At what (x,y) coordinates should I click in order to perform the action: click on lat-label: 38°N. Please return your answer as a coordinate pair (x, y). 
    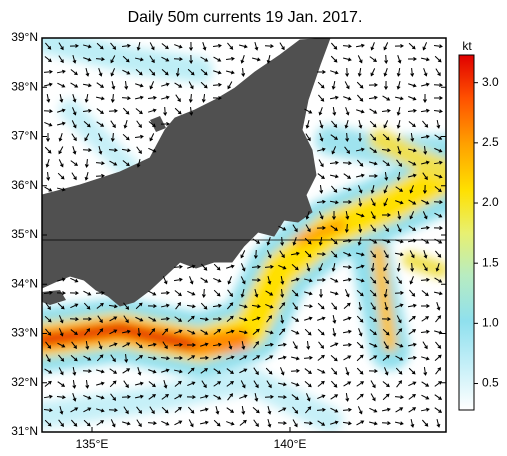
    Looking at the image, I should click on (24, 86).